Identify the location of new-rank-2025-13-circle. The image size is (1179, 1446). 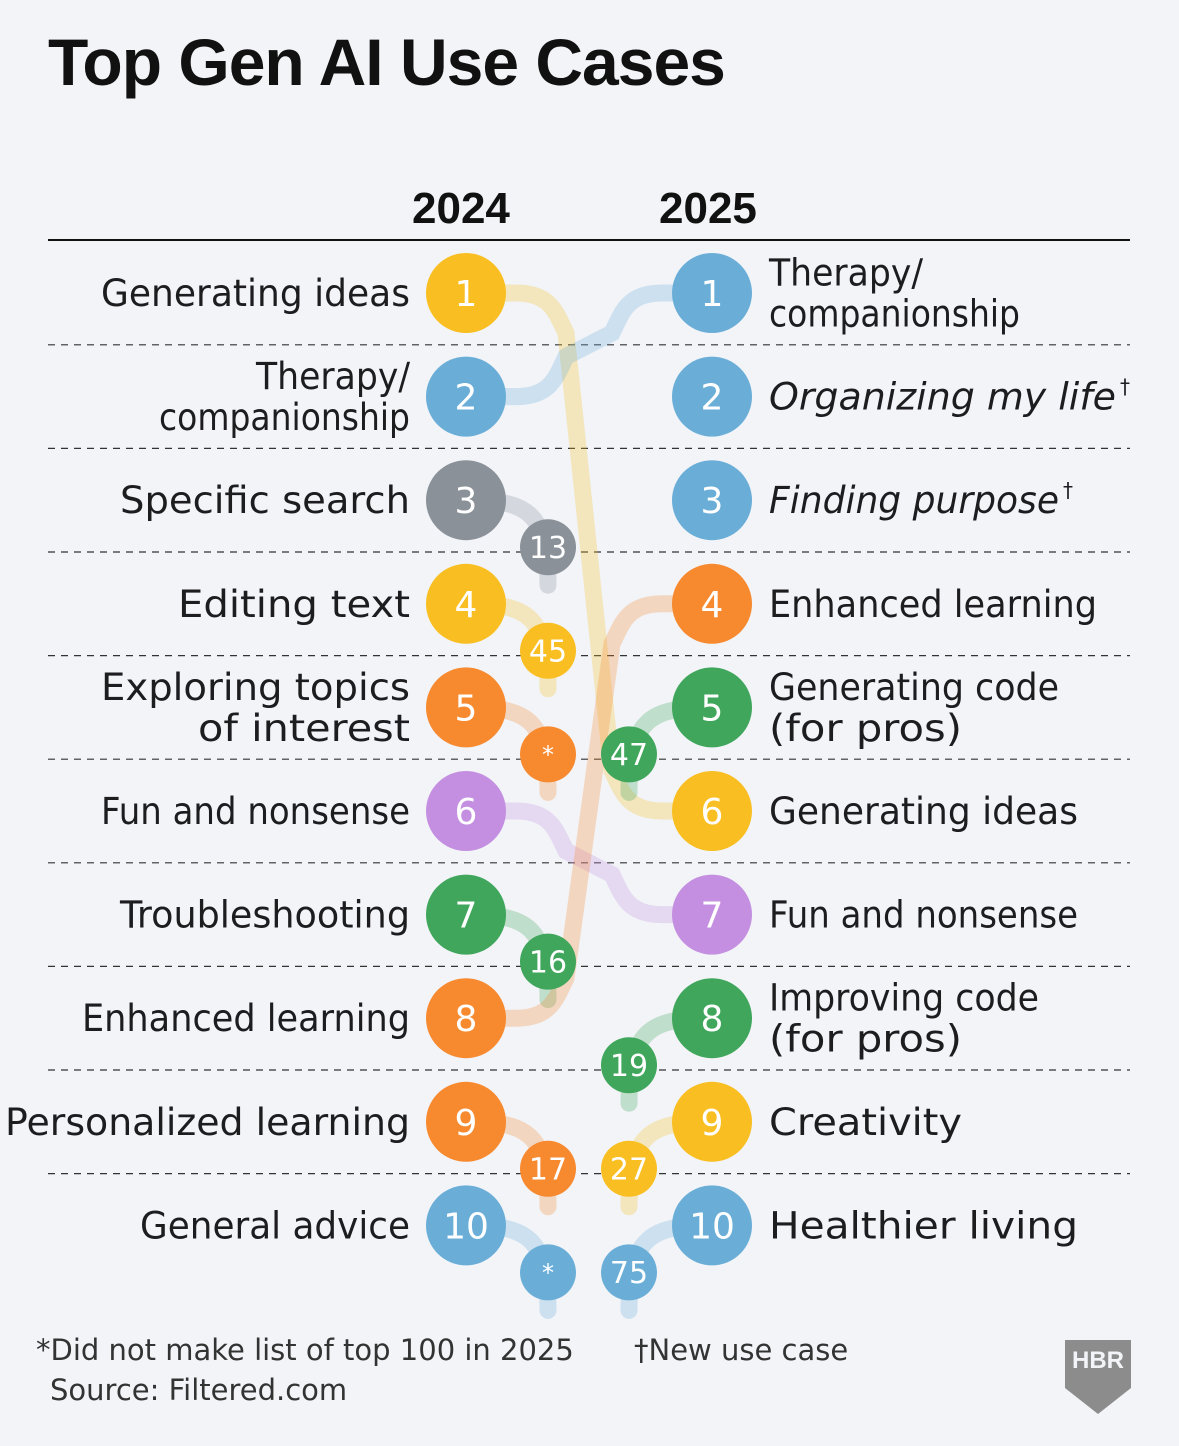
(548, 547).